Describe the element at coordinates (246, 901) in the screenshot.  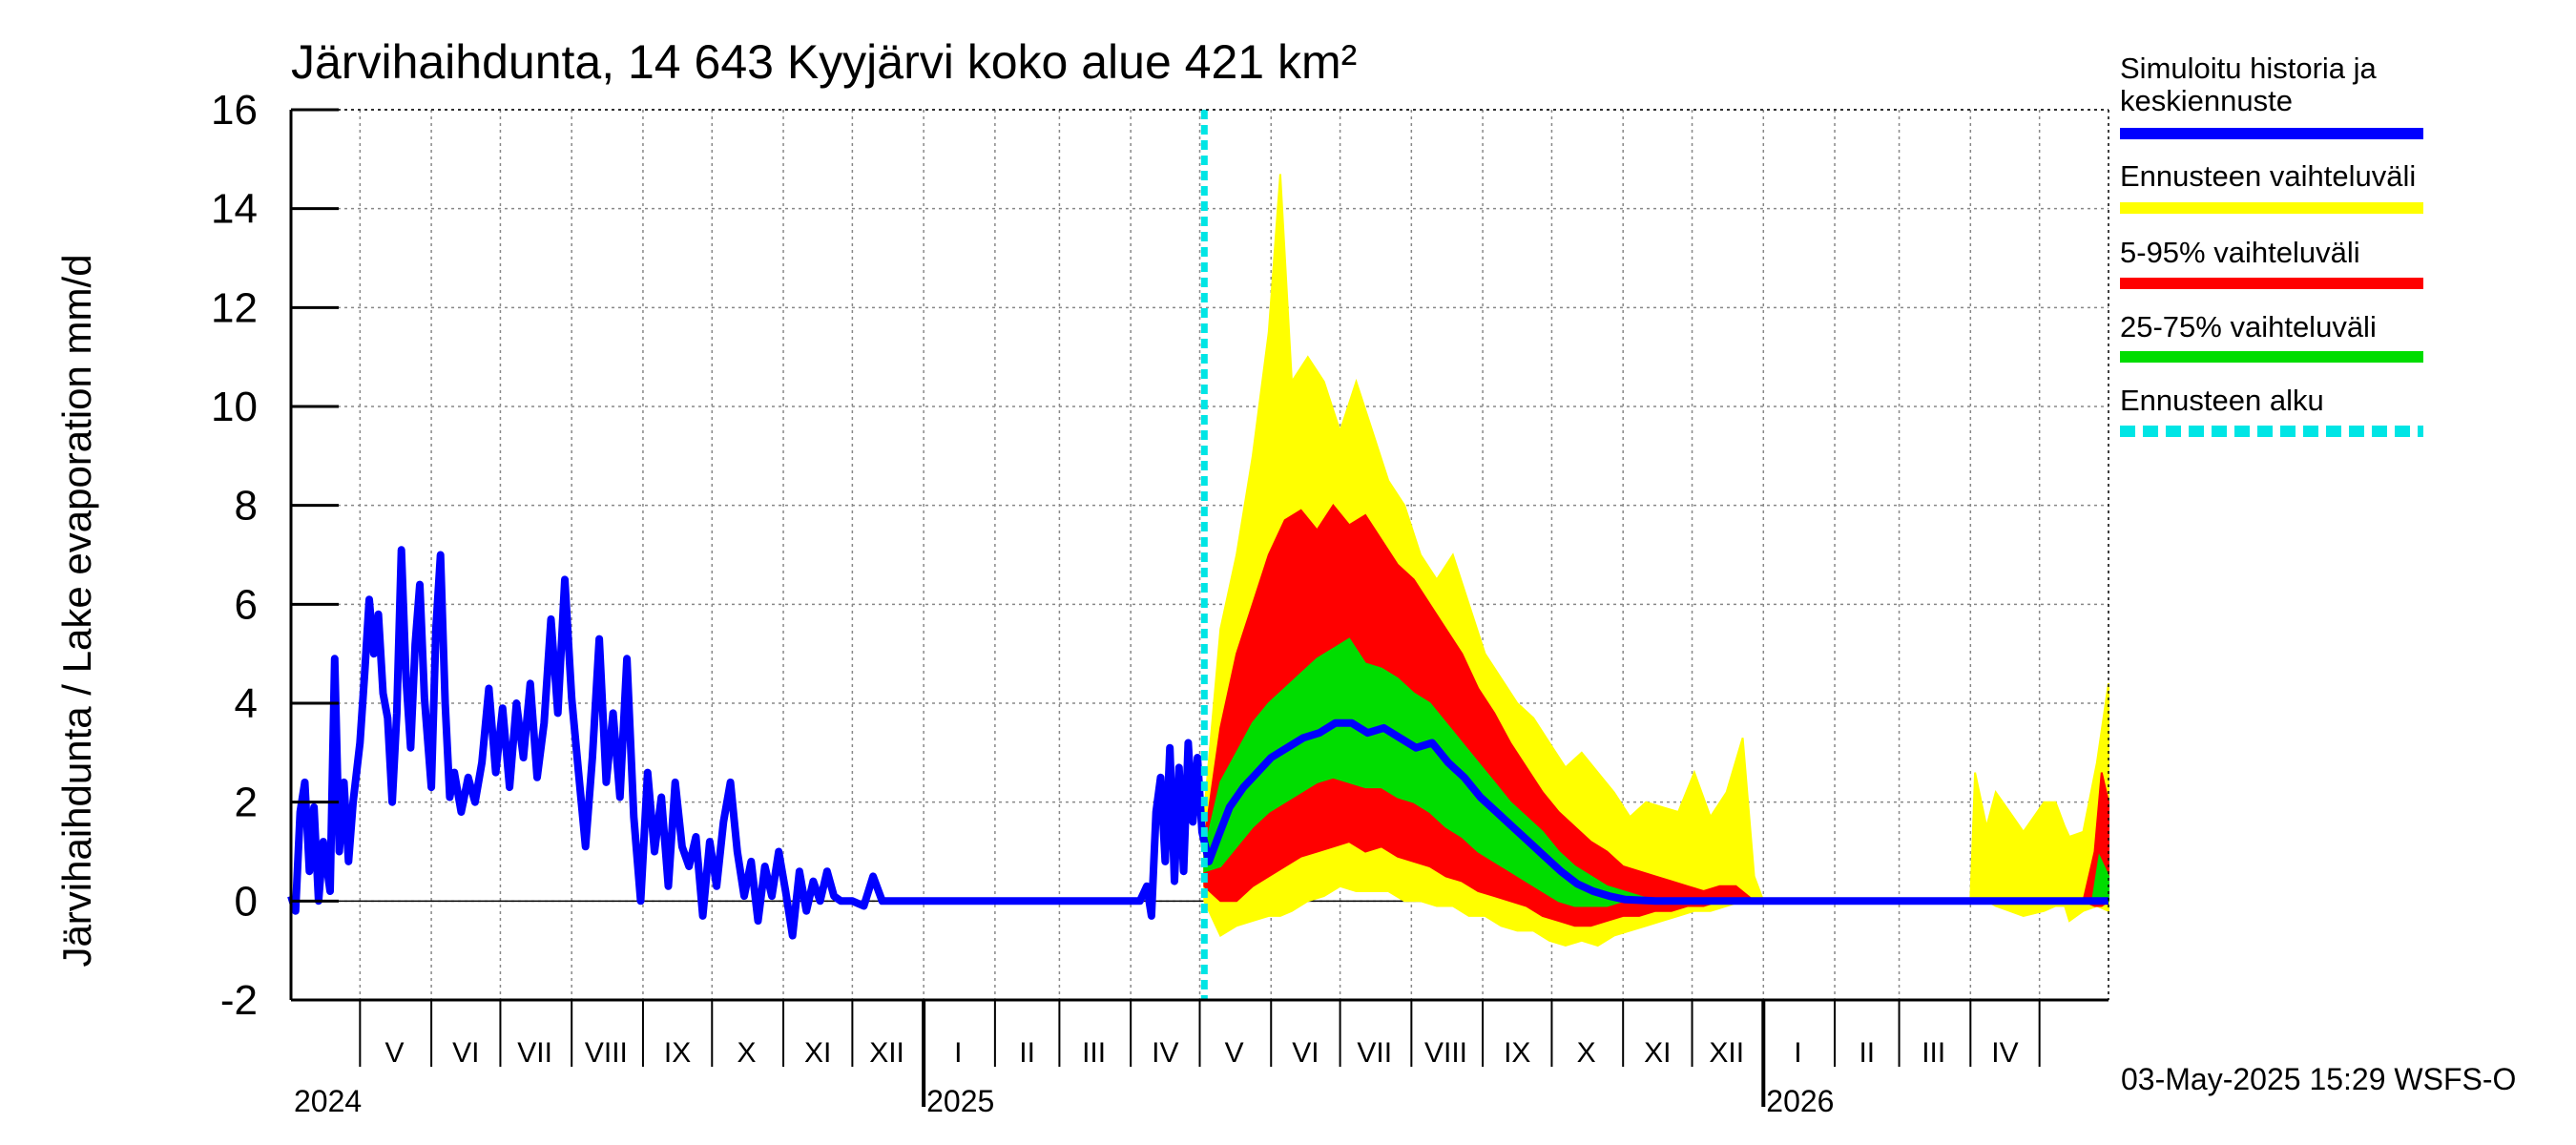
I see `y-tick-label: 0` at that location.